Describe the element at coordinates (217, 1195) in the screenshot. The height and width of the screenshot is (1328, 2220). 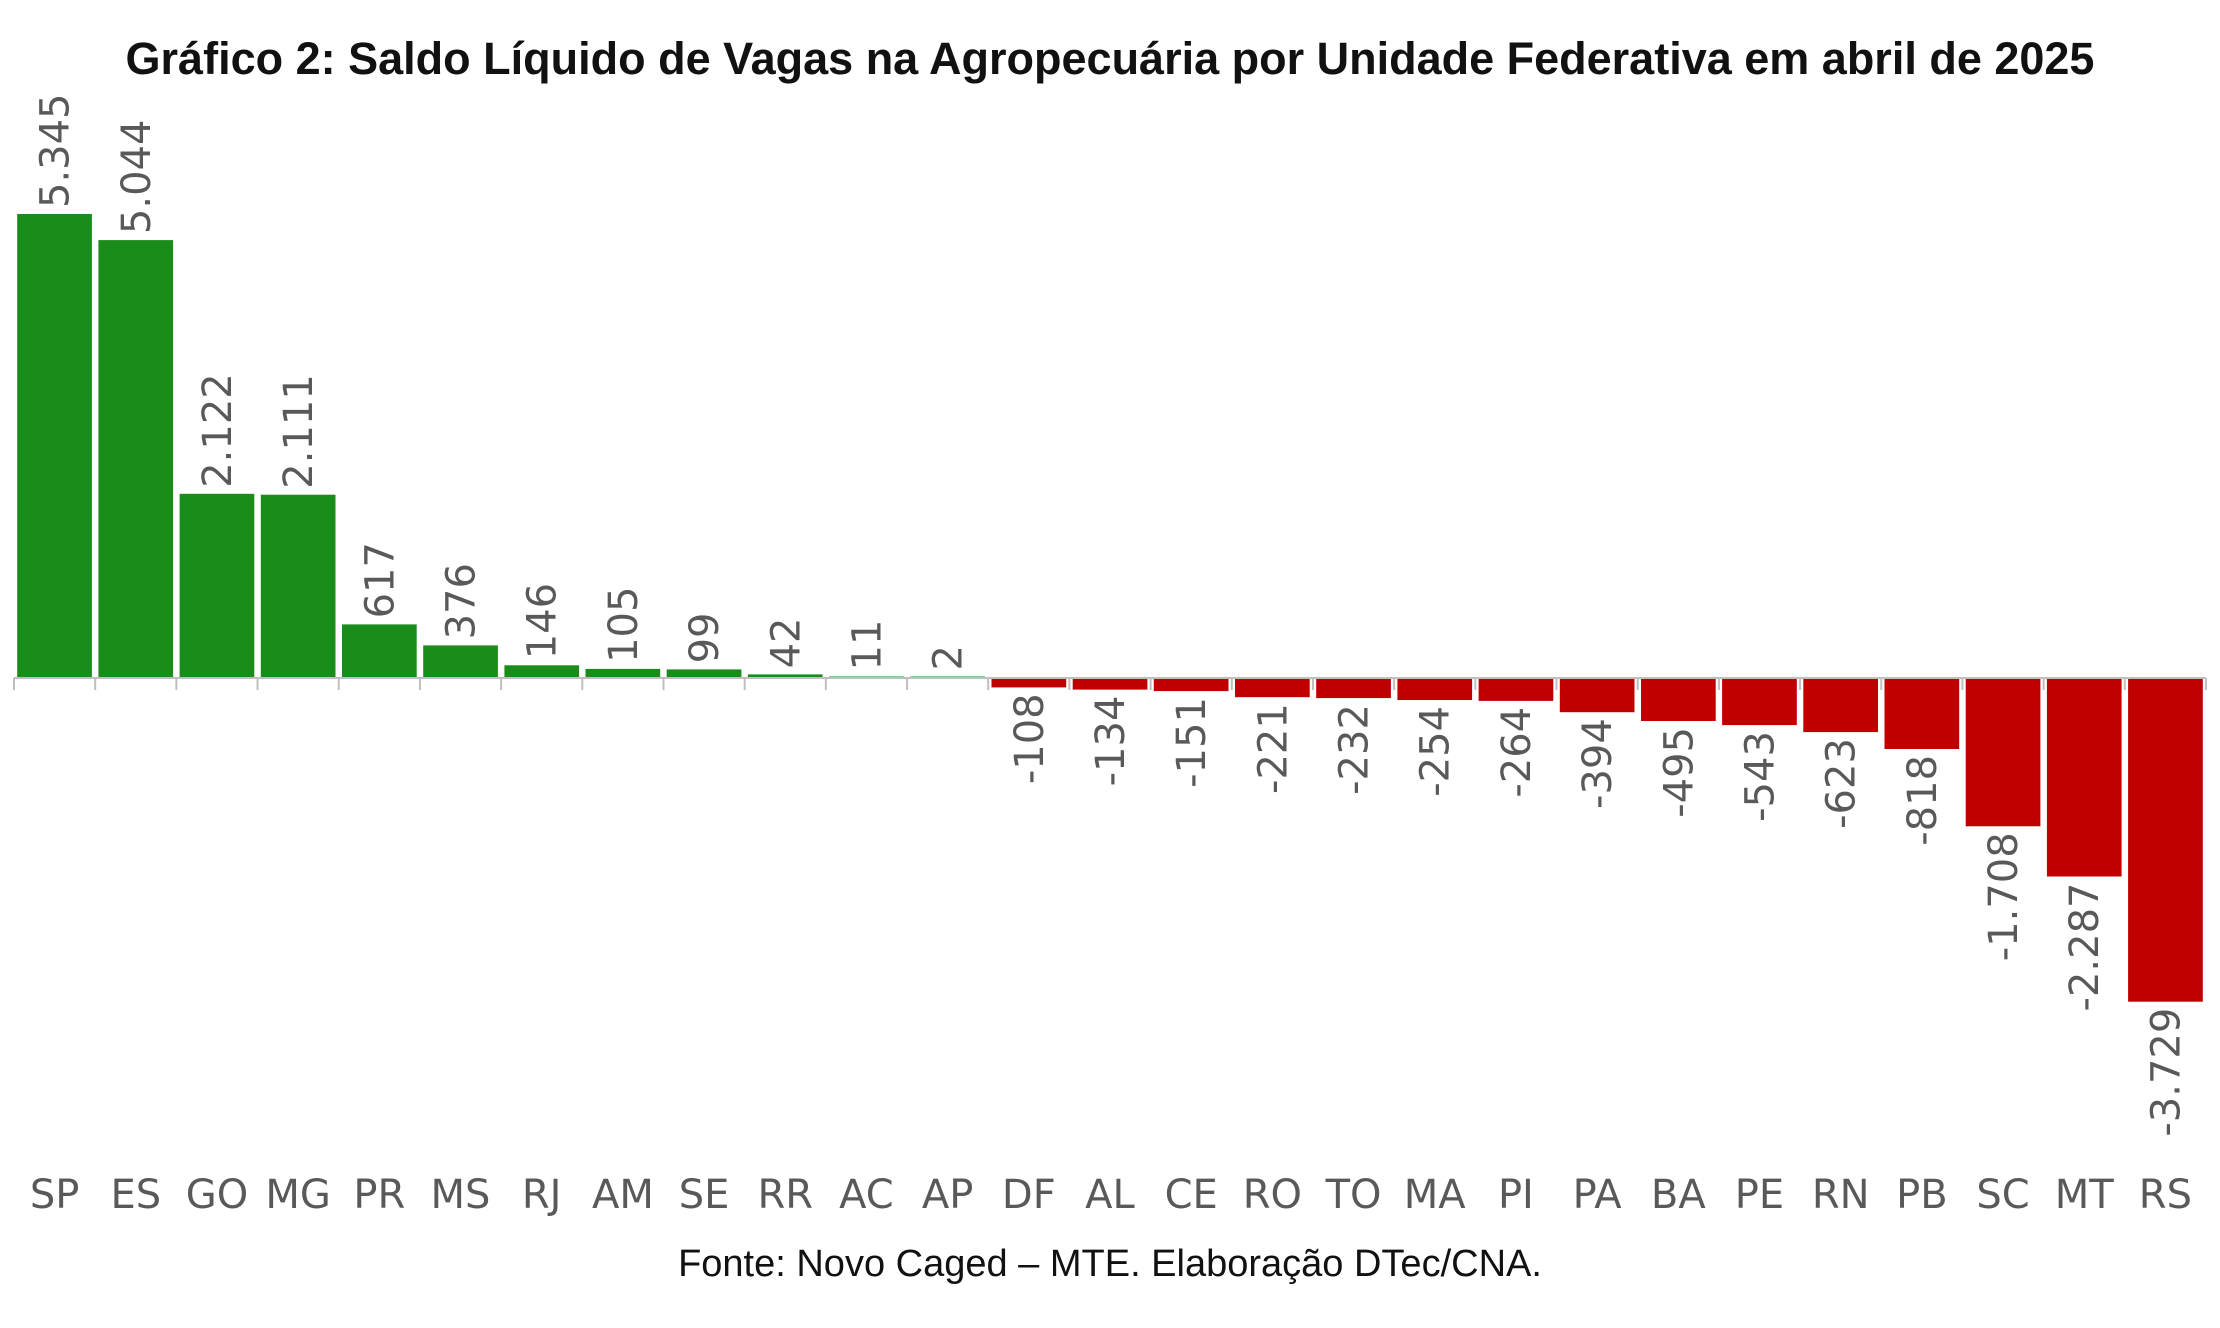
I see `category-label-go: GO` at that location.